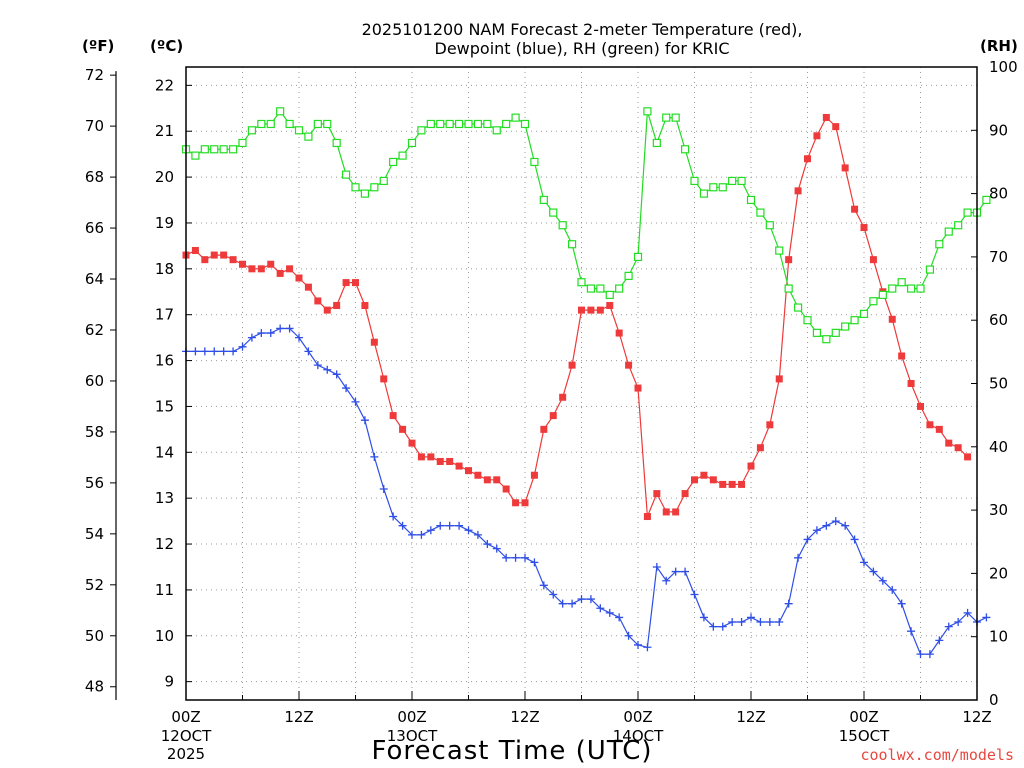 This screenshot has height=768, width=1024. What do you see at coordinates (94, 687) in the screenshot?
I see `fahrenheit-tick-label: 48` at bounding box center [94, 687].